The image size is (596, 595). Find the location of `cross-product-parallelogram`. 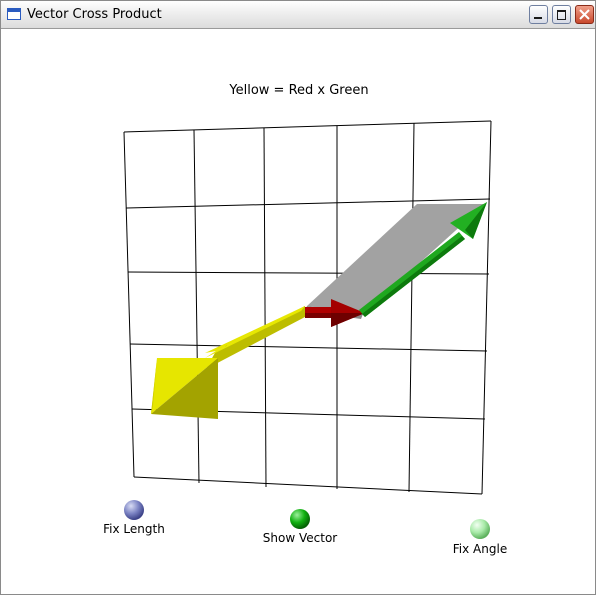

cross-product-parallelogram is located at coordinates (396, 259).